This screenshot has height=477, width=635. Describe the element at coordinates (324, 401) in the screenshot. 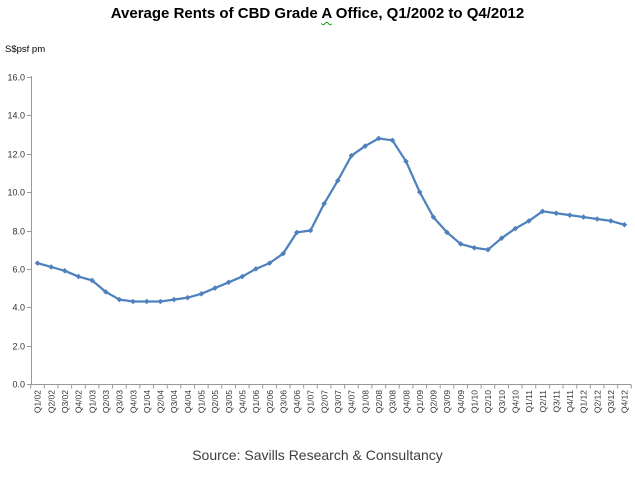

I see `x-tick-label: Q2/07` at that location.